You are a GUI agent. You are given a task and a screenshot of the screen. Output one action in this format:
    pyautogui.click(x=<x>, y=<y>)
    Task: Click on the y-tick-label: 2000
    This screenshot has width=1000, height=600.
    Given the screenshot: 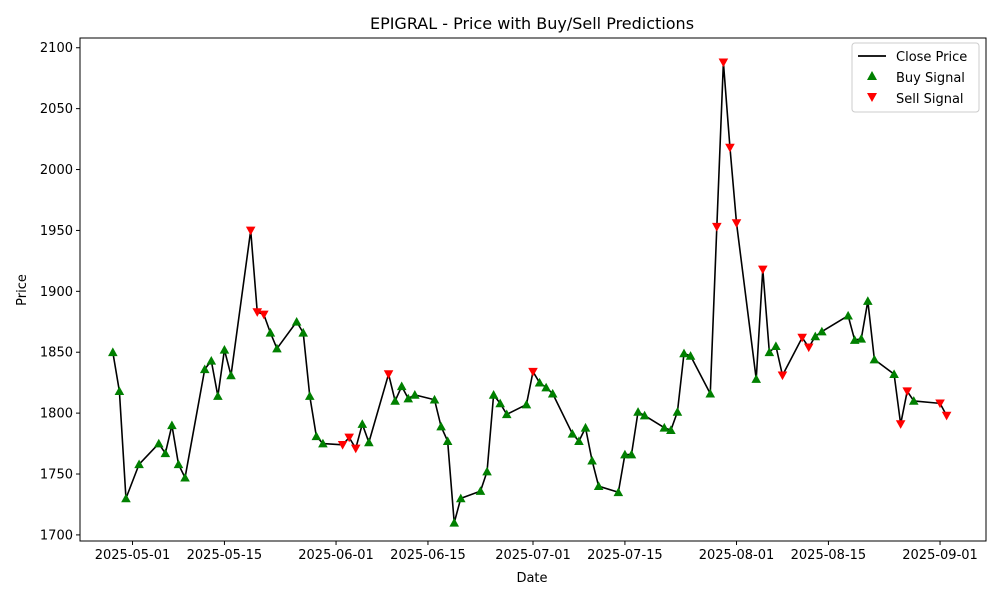 What is the action you would take?
    pyautogui.click(x=56, y=170)
    